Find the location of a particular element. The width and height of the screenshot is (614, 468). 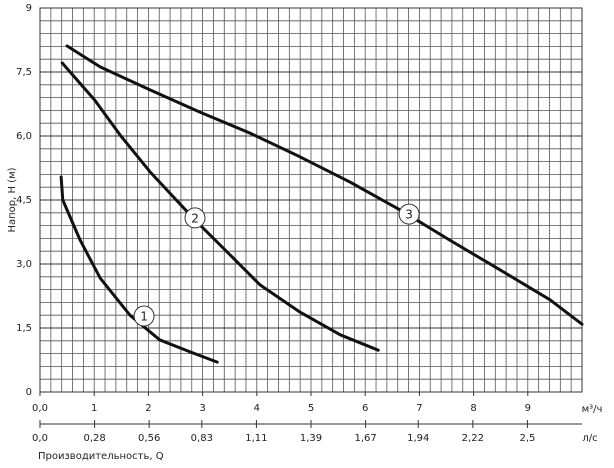

x-tick-label: 5 is located at coordinates (311, 408).